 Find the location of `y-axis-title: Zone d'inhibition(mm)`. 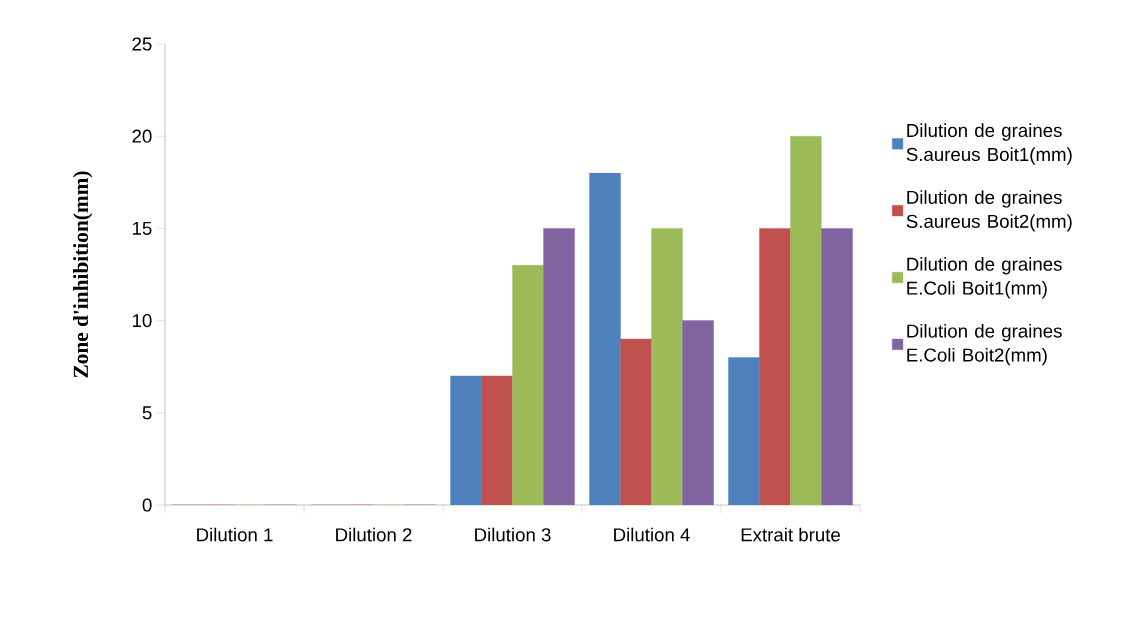

y-axis-title: Zone d'inhibition(mm) is located at coordinates (83, 274).